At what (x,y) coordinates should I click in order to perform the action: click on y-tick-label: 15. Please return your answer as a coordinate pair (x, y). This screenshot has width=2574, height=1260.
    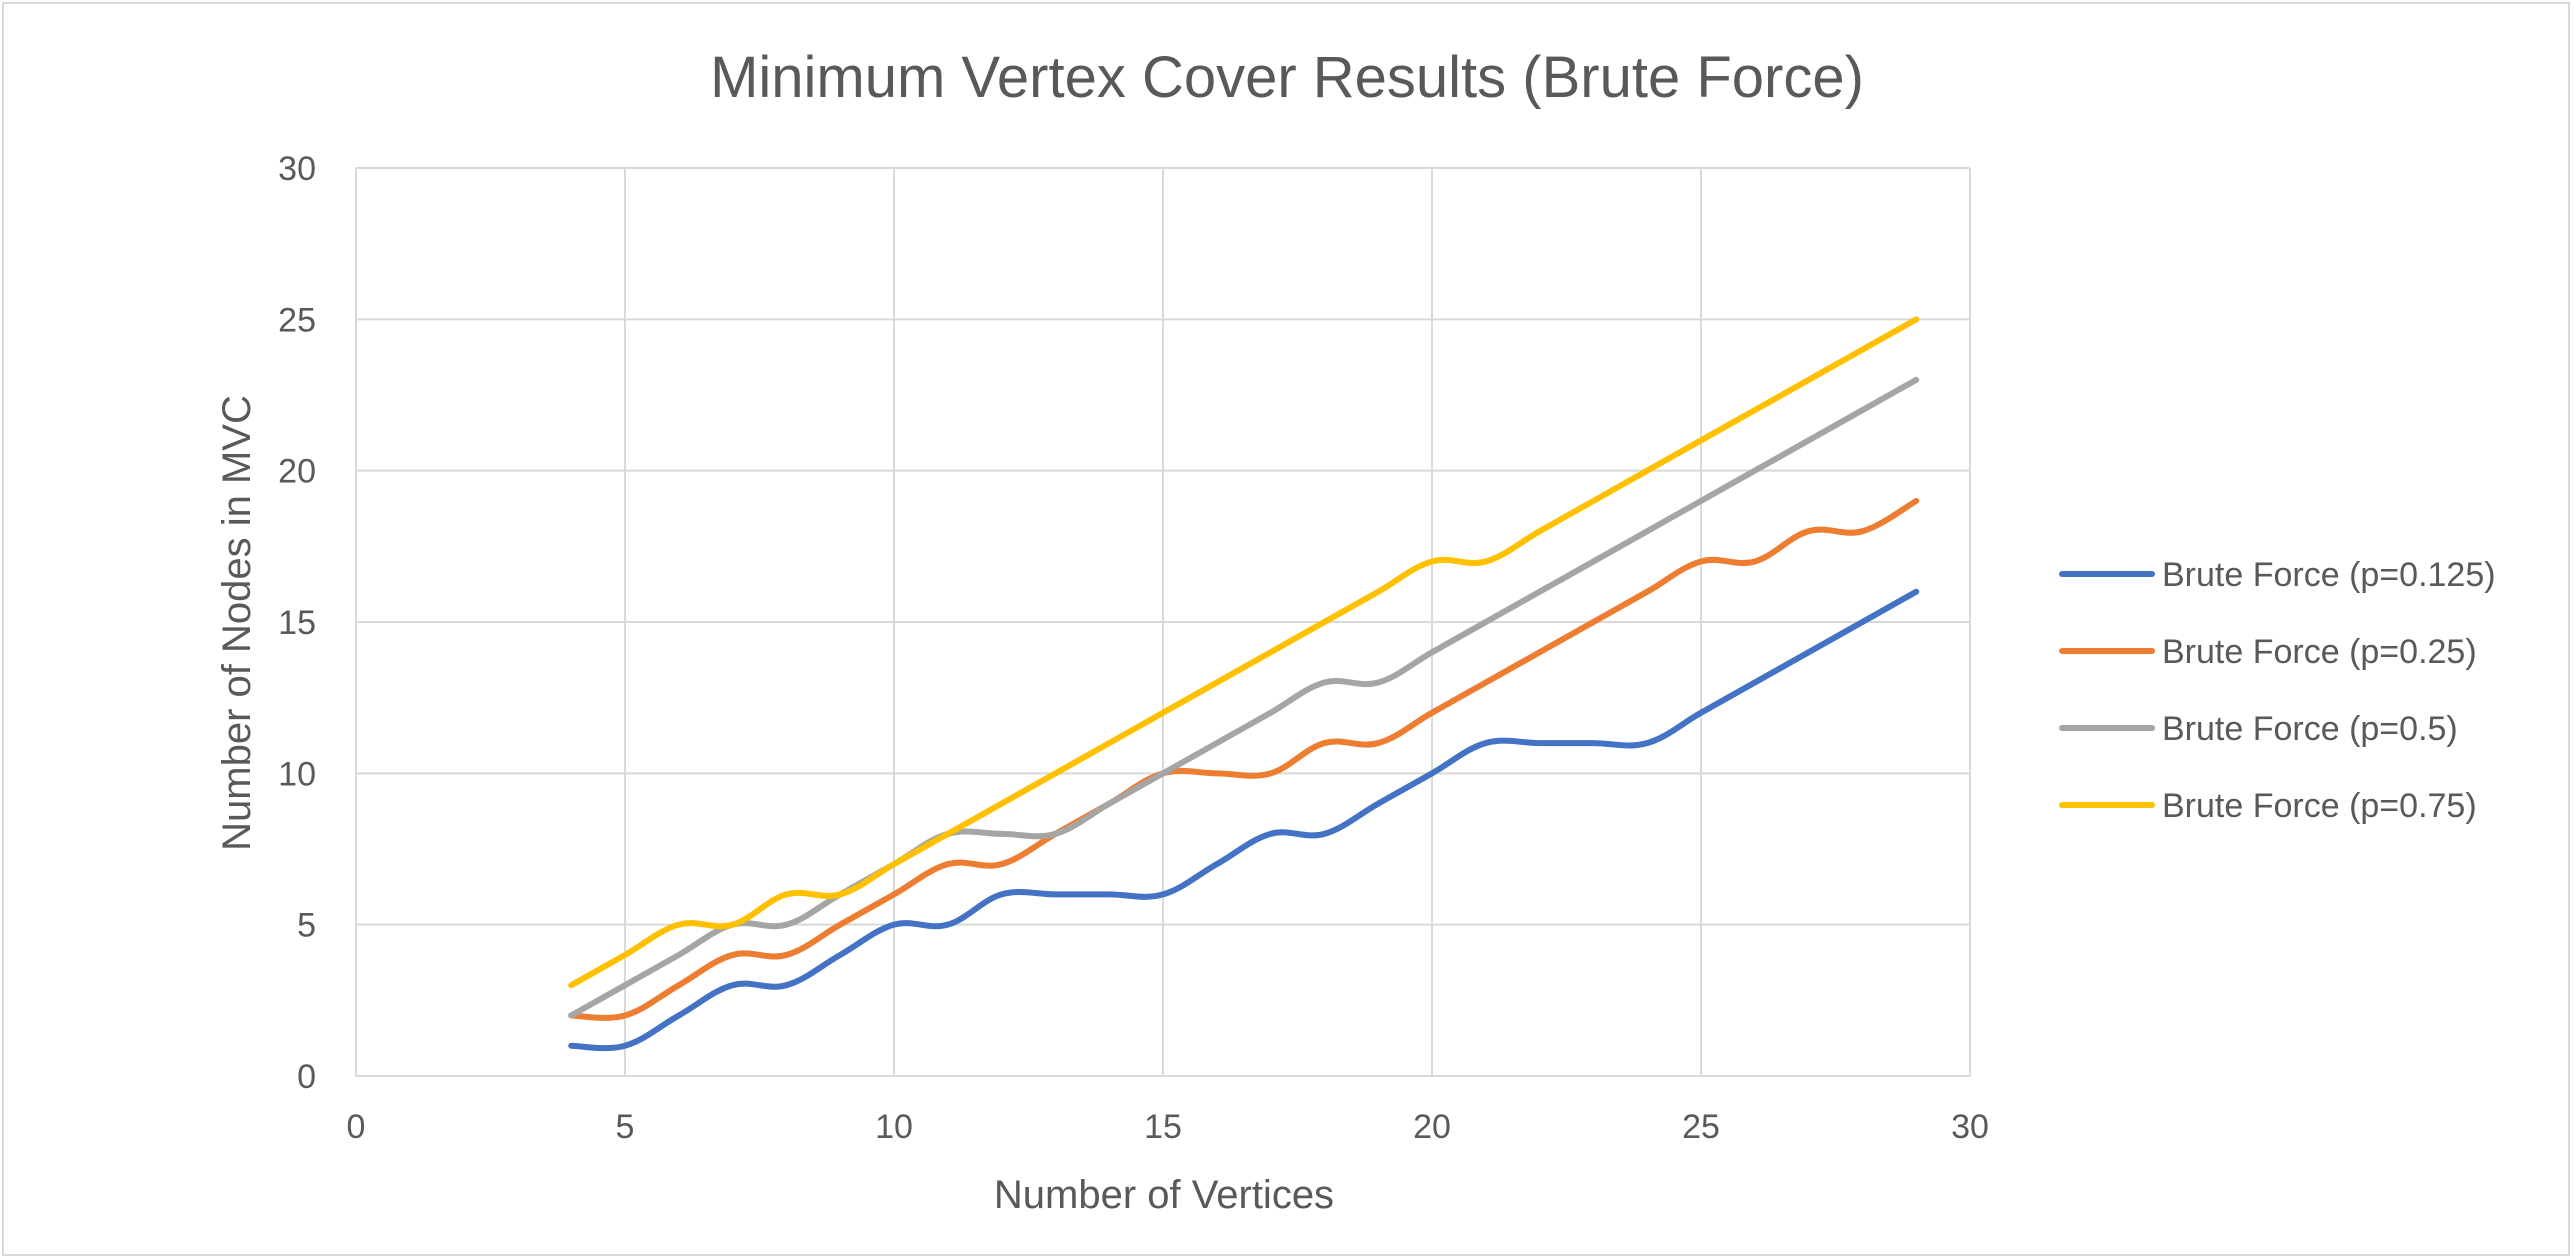
    Looking at the image, I should click on (297, 623).